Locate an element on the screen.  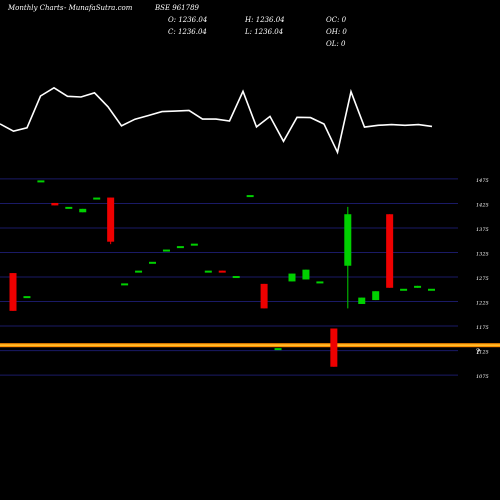
y-tick-label: 1125 is located at coordinates (482, 353).